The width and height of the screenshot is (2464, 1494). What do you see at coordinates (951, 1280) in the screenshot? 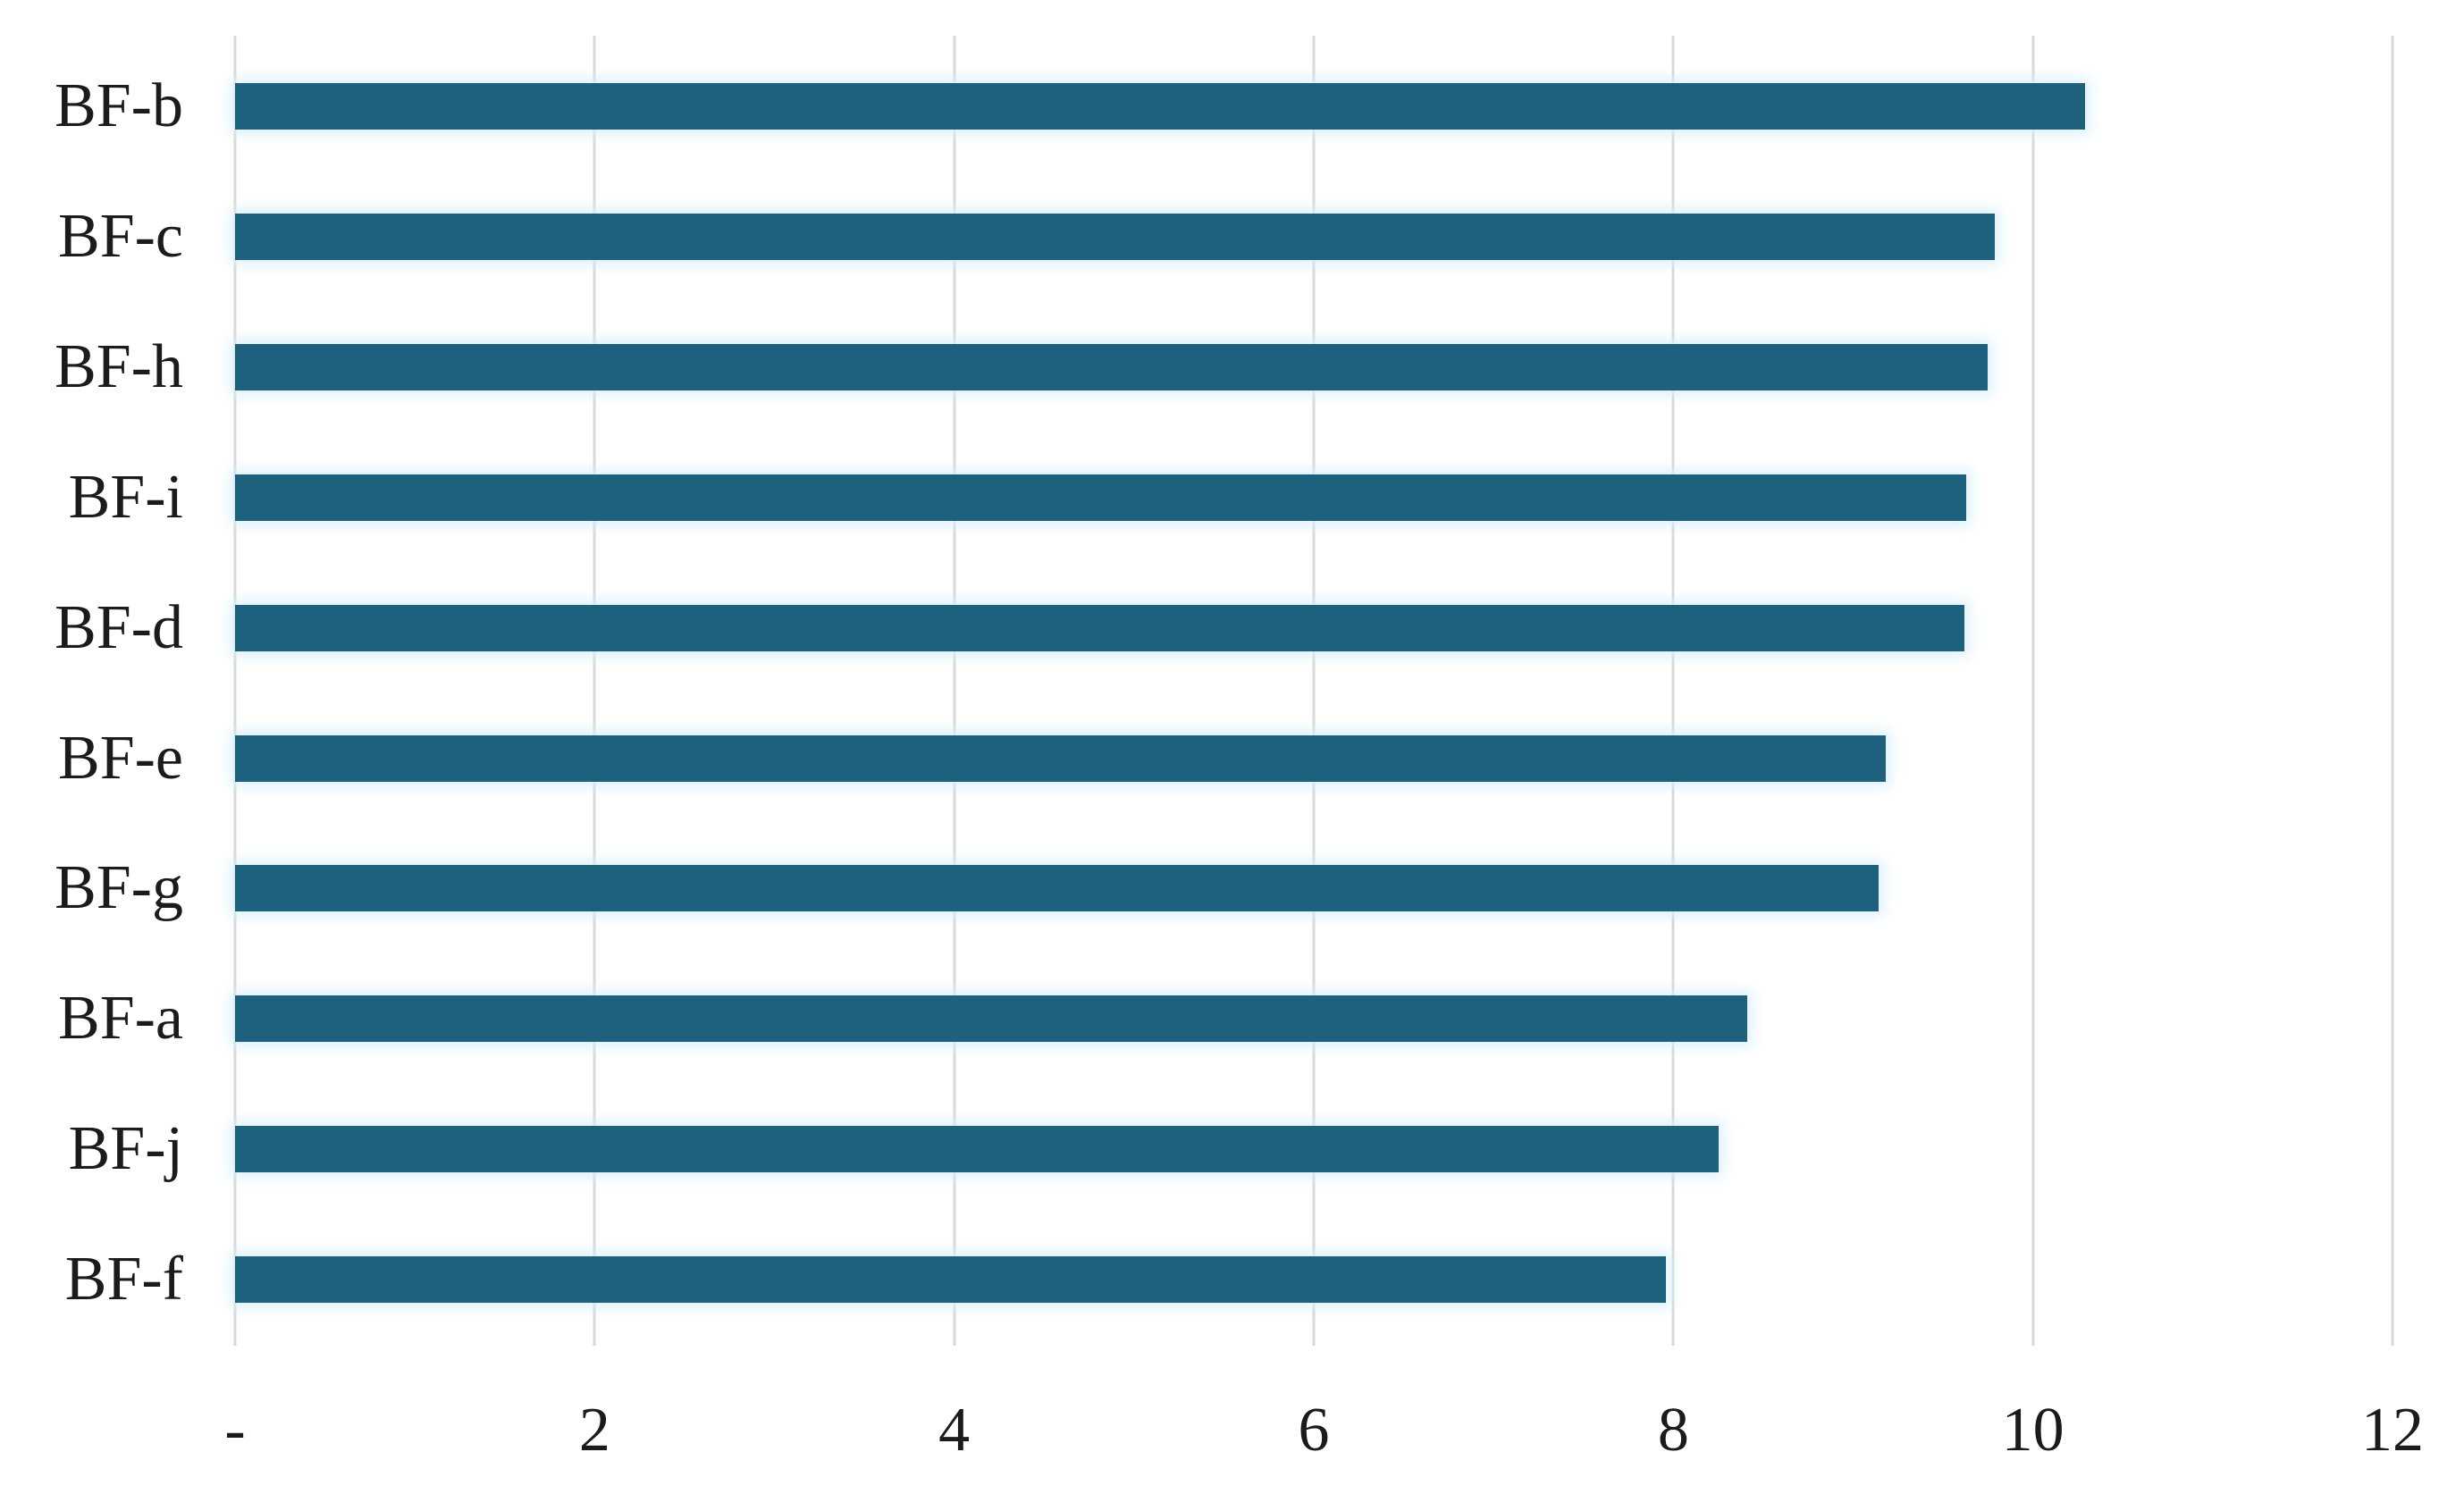
I see `bar-BF-f` at bounding box center [951, 1280].